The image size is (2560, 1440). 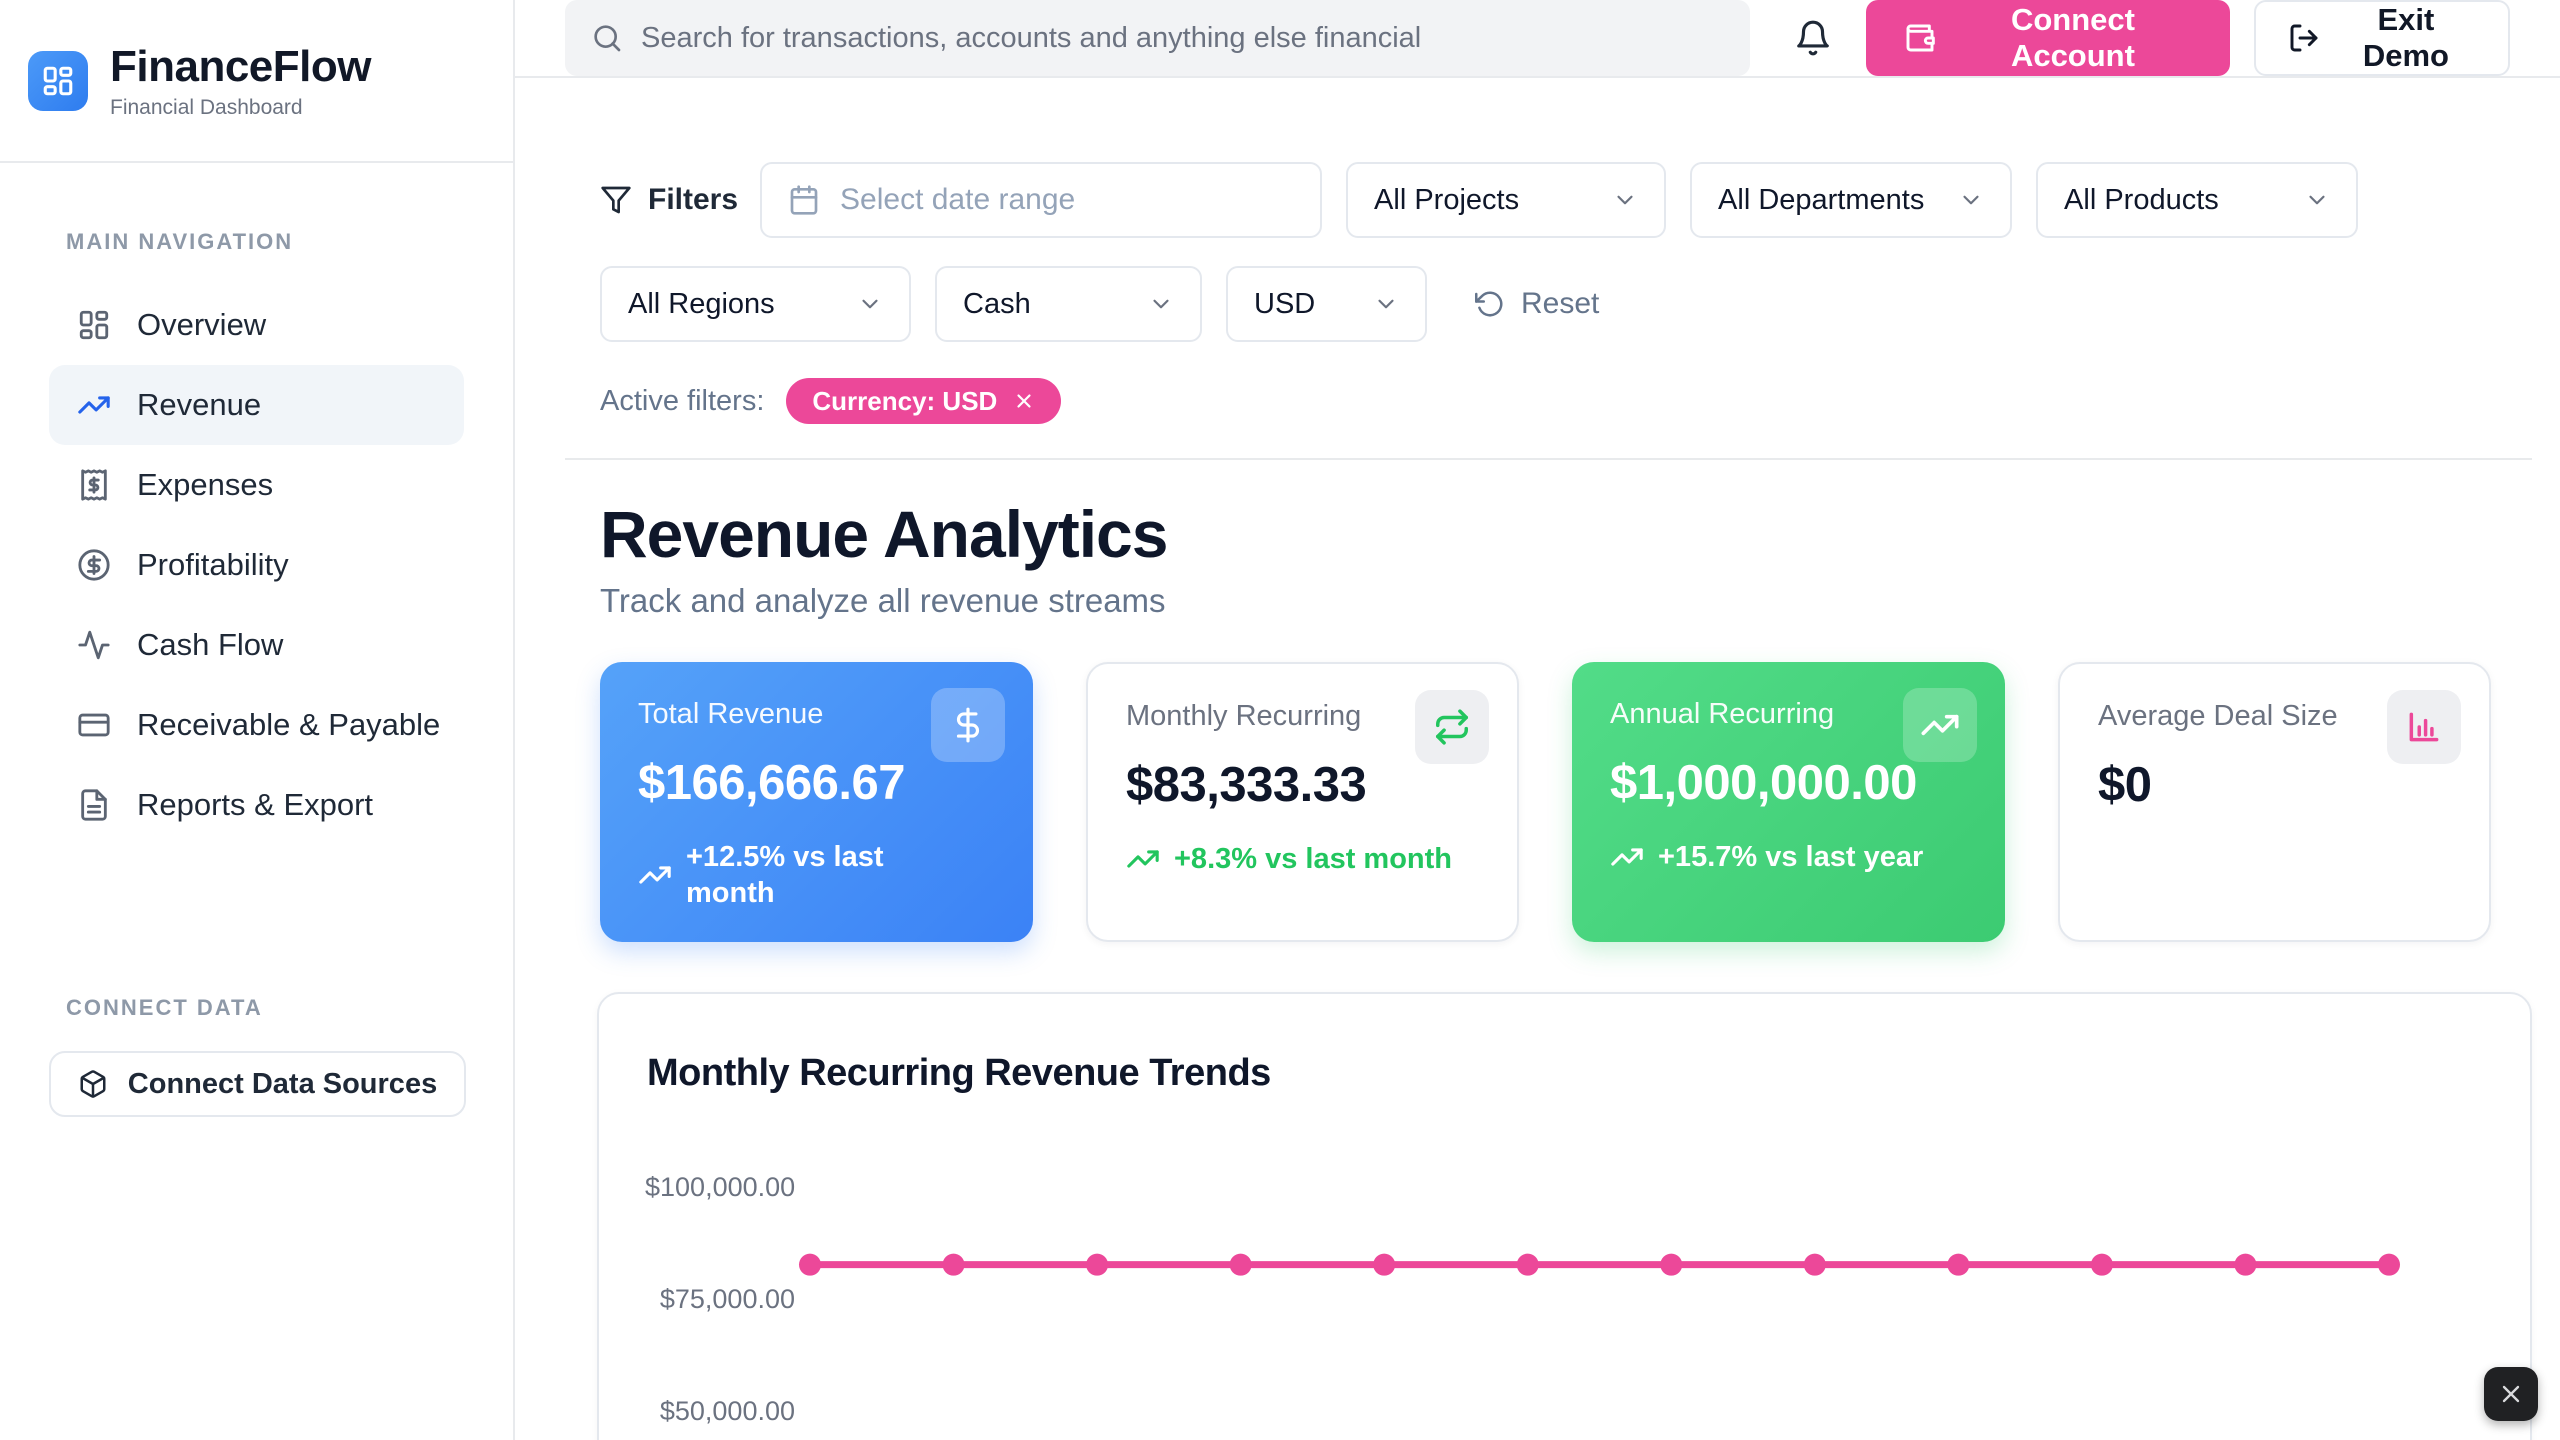 I want to click on reset-filters-button: Reset, so click(x=1537, y=304).